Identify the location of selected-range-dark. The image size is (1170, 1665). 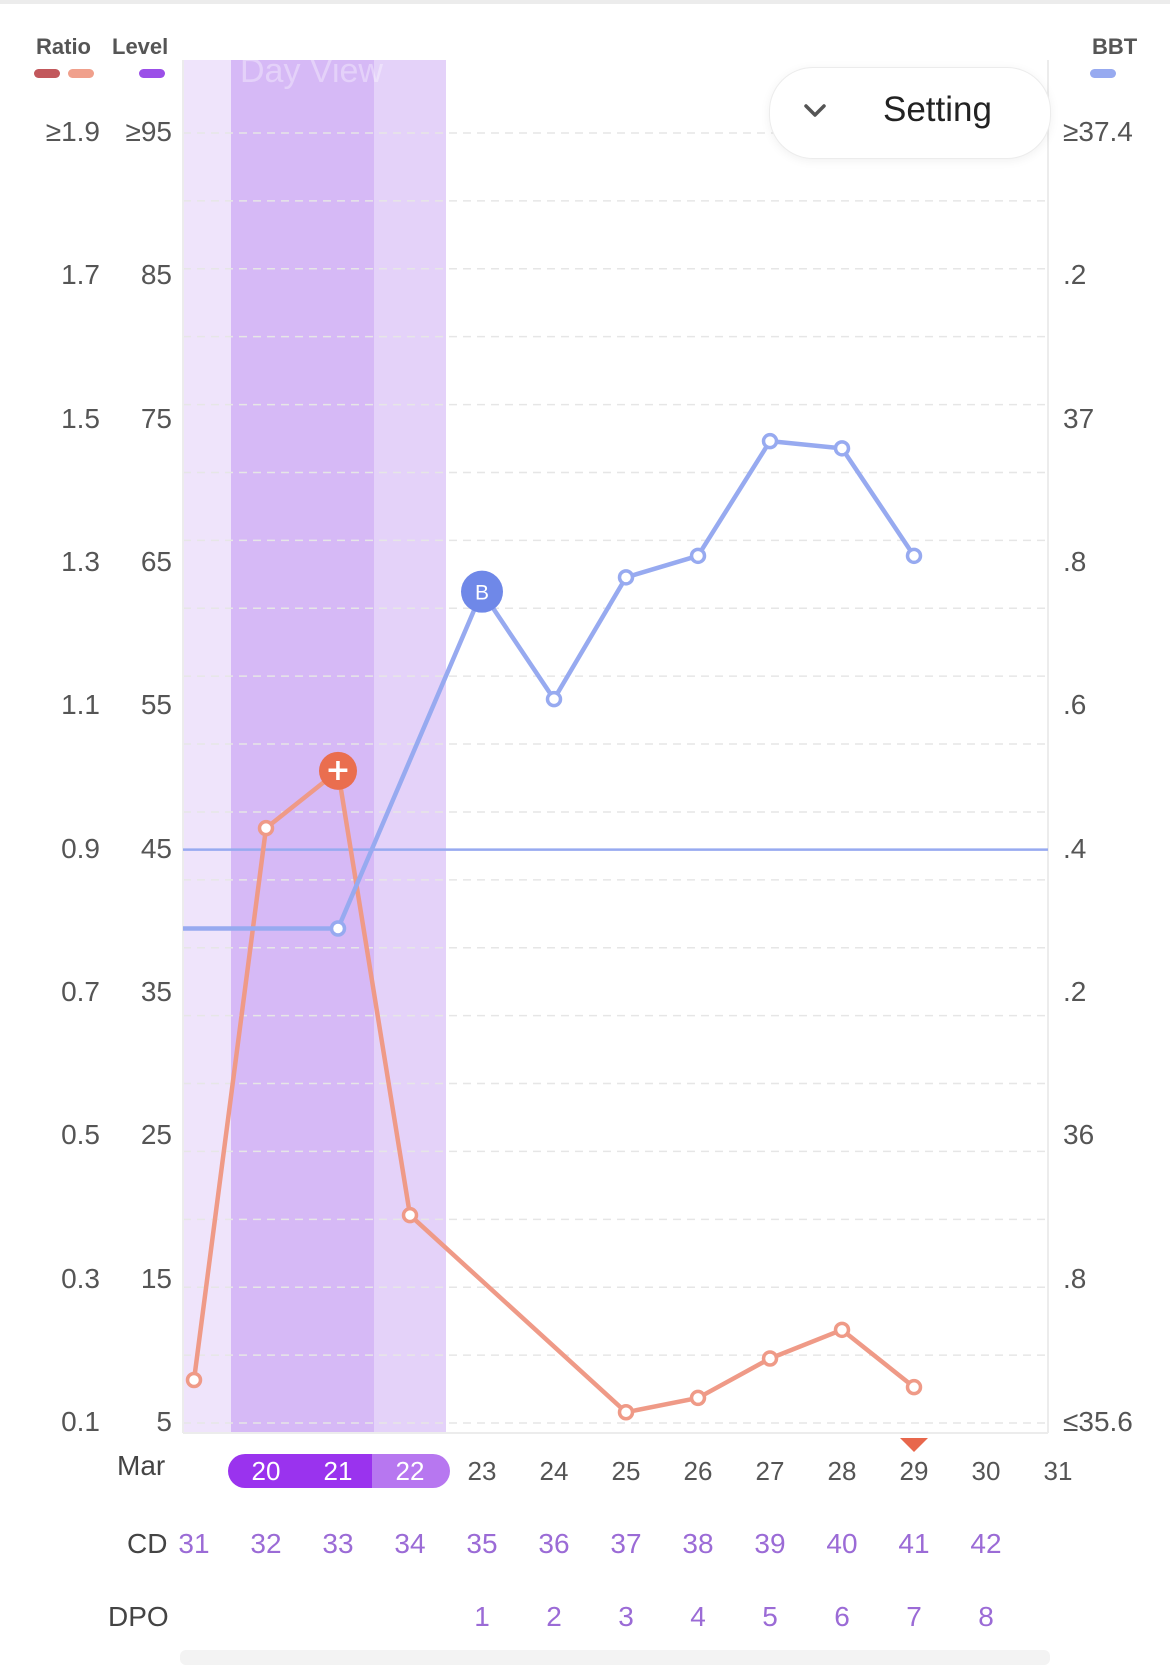
(300, 1471).